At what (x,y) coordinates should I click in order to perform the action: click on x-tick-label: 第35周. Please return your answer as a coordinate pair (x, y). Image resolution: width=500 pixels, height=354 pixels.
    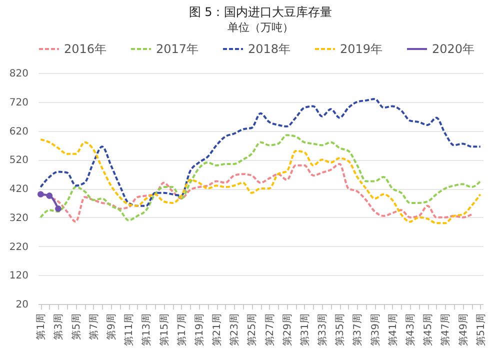
    Looking at the image, I should click on (340, 330).